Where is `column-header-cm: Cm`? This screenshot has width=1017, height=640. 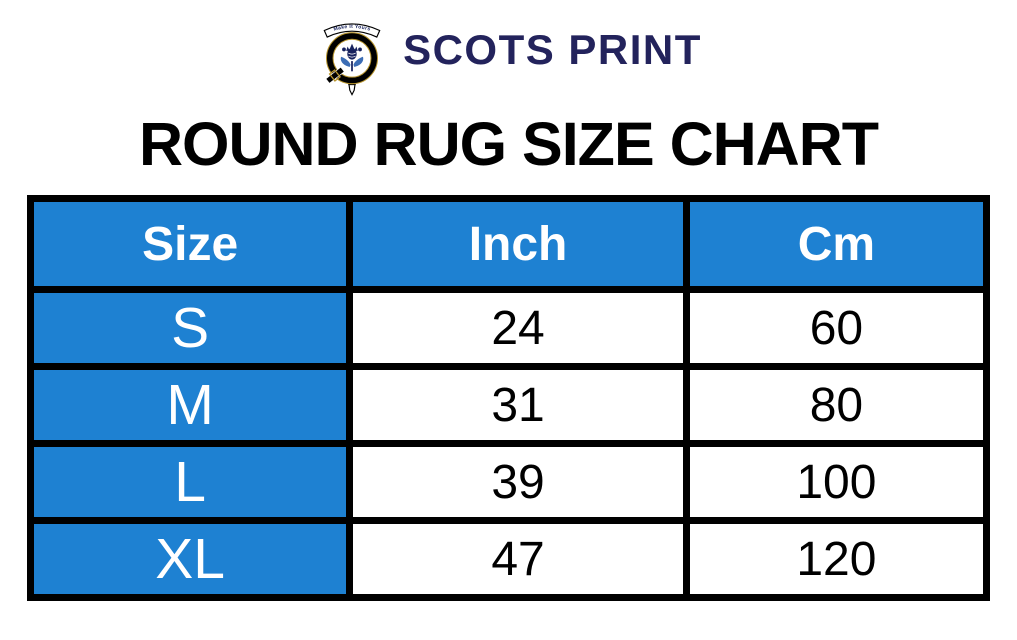 column-header-cm: Cm is located at coordinates (836, 244).